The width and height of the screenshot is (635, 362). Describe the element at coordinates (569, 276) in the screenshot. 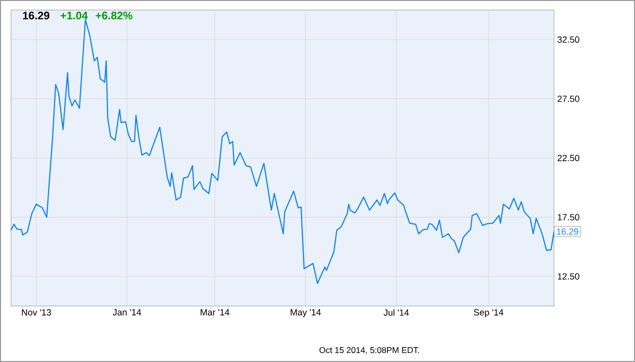

I see `y-tick-label: 12.50` at that location.